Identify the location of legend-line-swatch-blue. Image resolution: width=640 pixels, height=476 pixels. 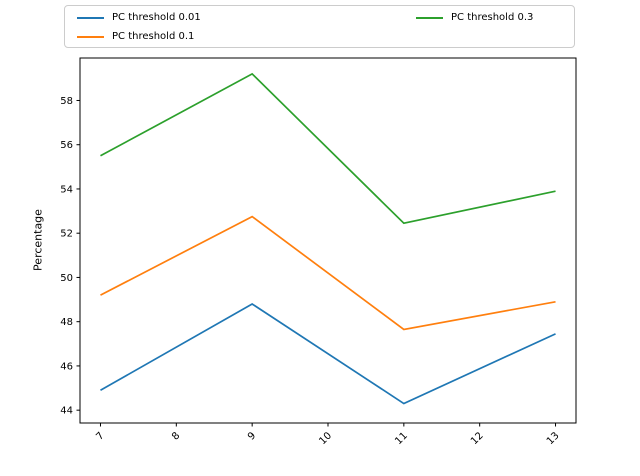
(90, 17).